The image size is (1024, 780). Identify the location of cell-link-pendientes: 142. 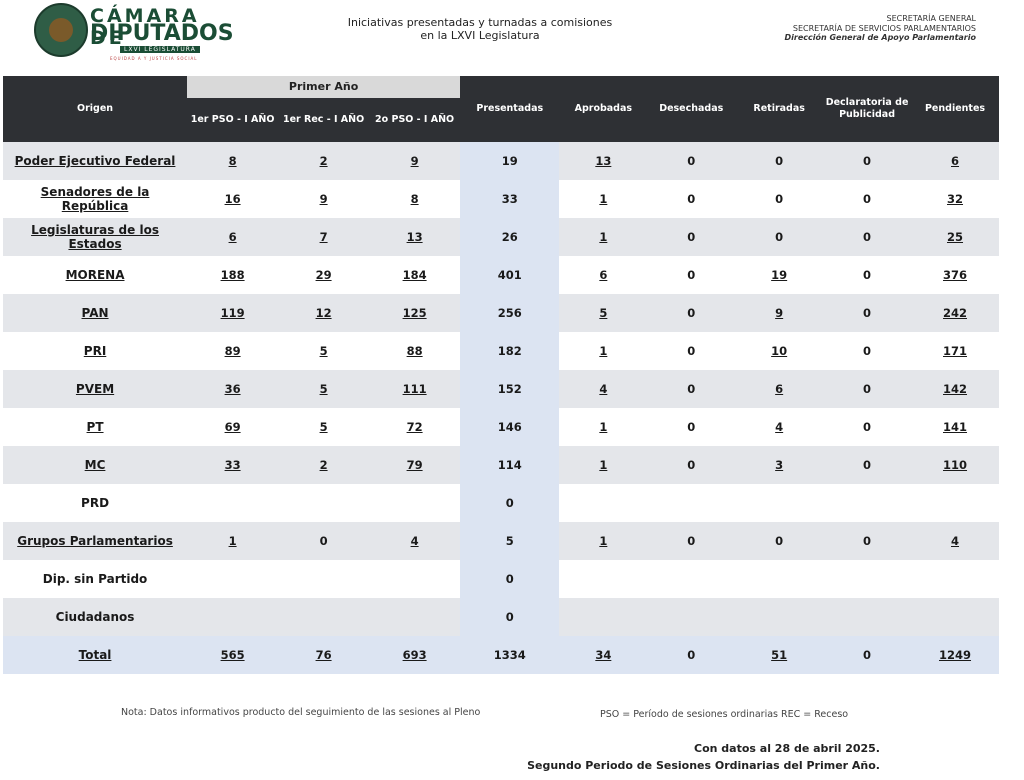
(955, 389).